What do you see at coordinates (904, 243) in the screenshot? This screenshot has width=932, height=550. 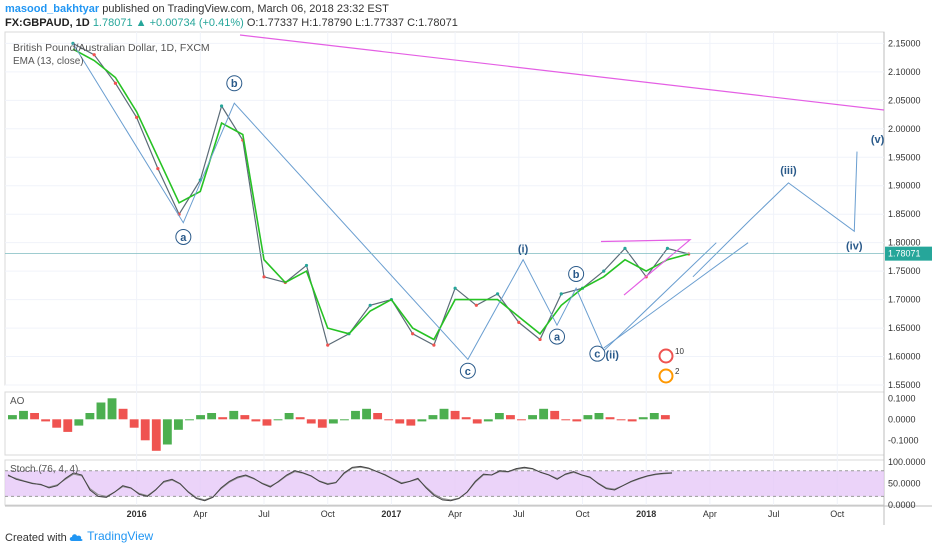 I see `y-tick-label: 1.80000` at bounding box center [904, 243].